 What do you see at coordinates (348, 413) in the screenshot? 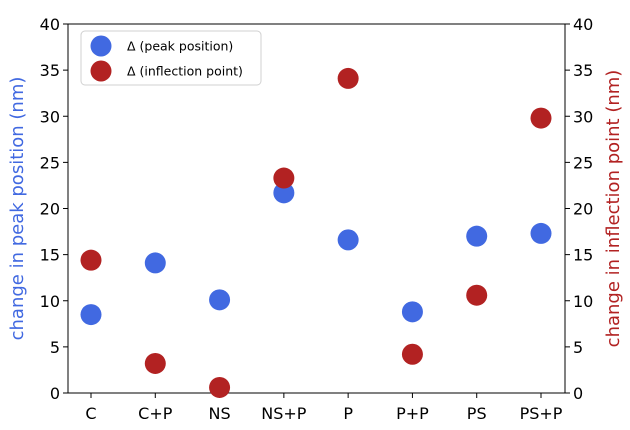
I see `x-tick-label: P` at bounding box center [348, 413].